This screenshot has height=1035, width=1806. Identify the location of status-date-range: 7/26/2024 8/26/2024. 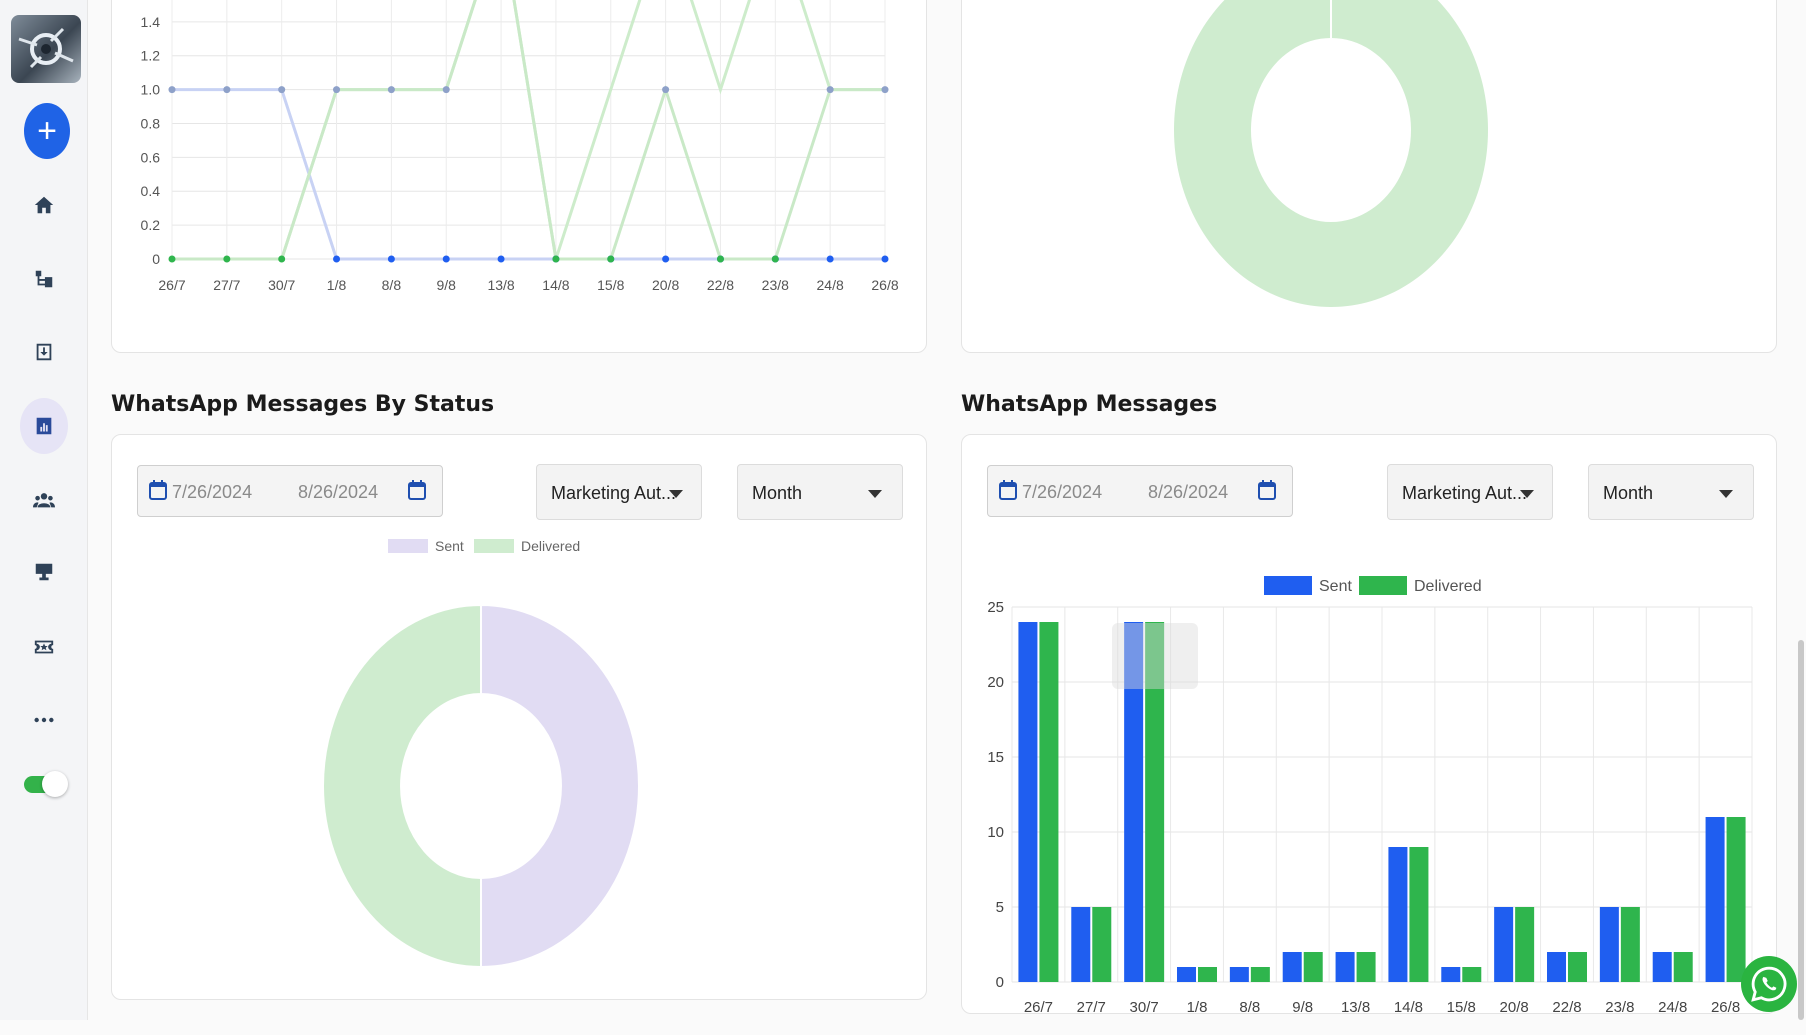
(290, 491).